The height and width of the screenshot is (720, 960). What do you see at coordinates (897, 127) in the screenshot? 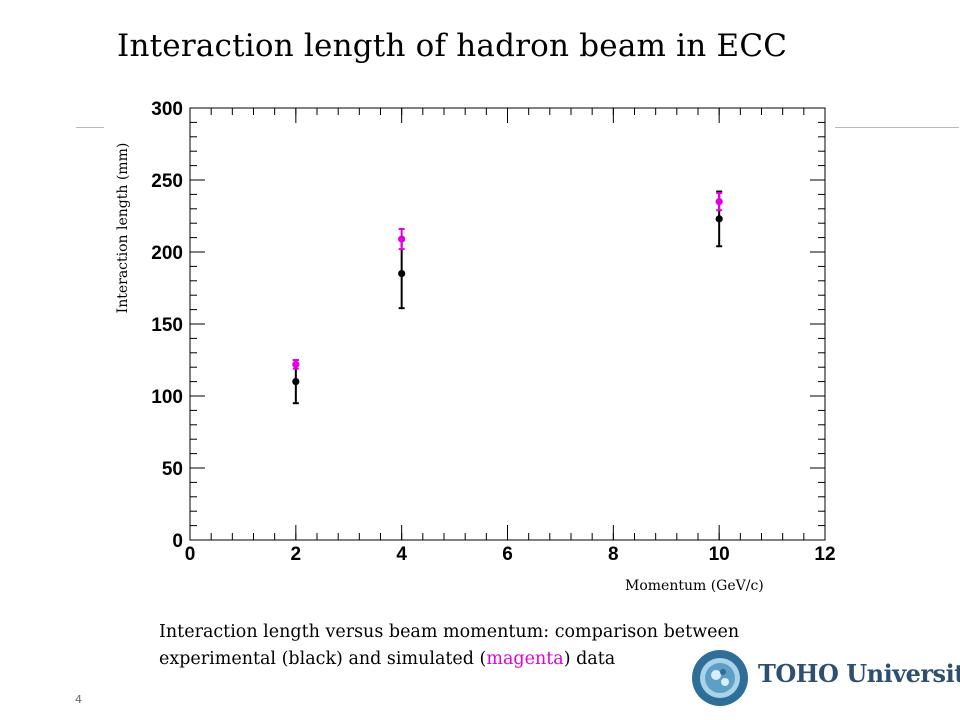
I see `title-rule-right` at bounding box center [897, 127].